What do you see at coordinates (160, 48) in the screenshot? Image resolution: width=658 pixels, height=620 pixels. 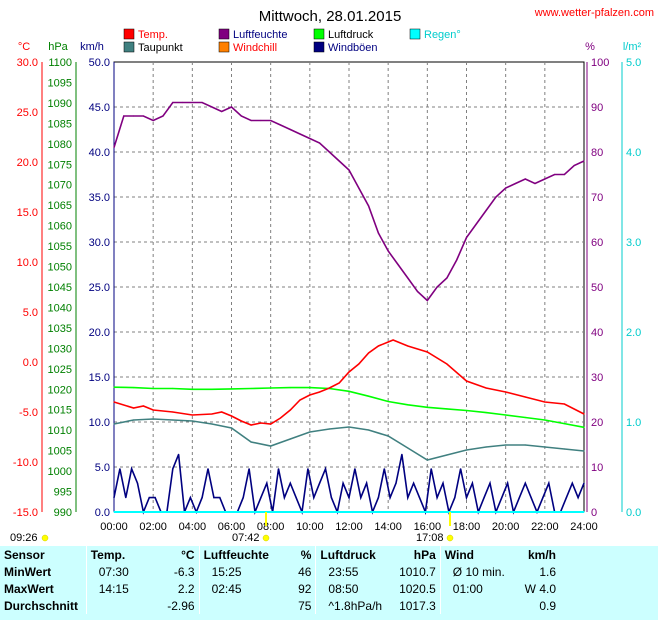 I see `legend-label-4: Taupunkt` at bounding box center [160, 48].